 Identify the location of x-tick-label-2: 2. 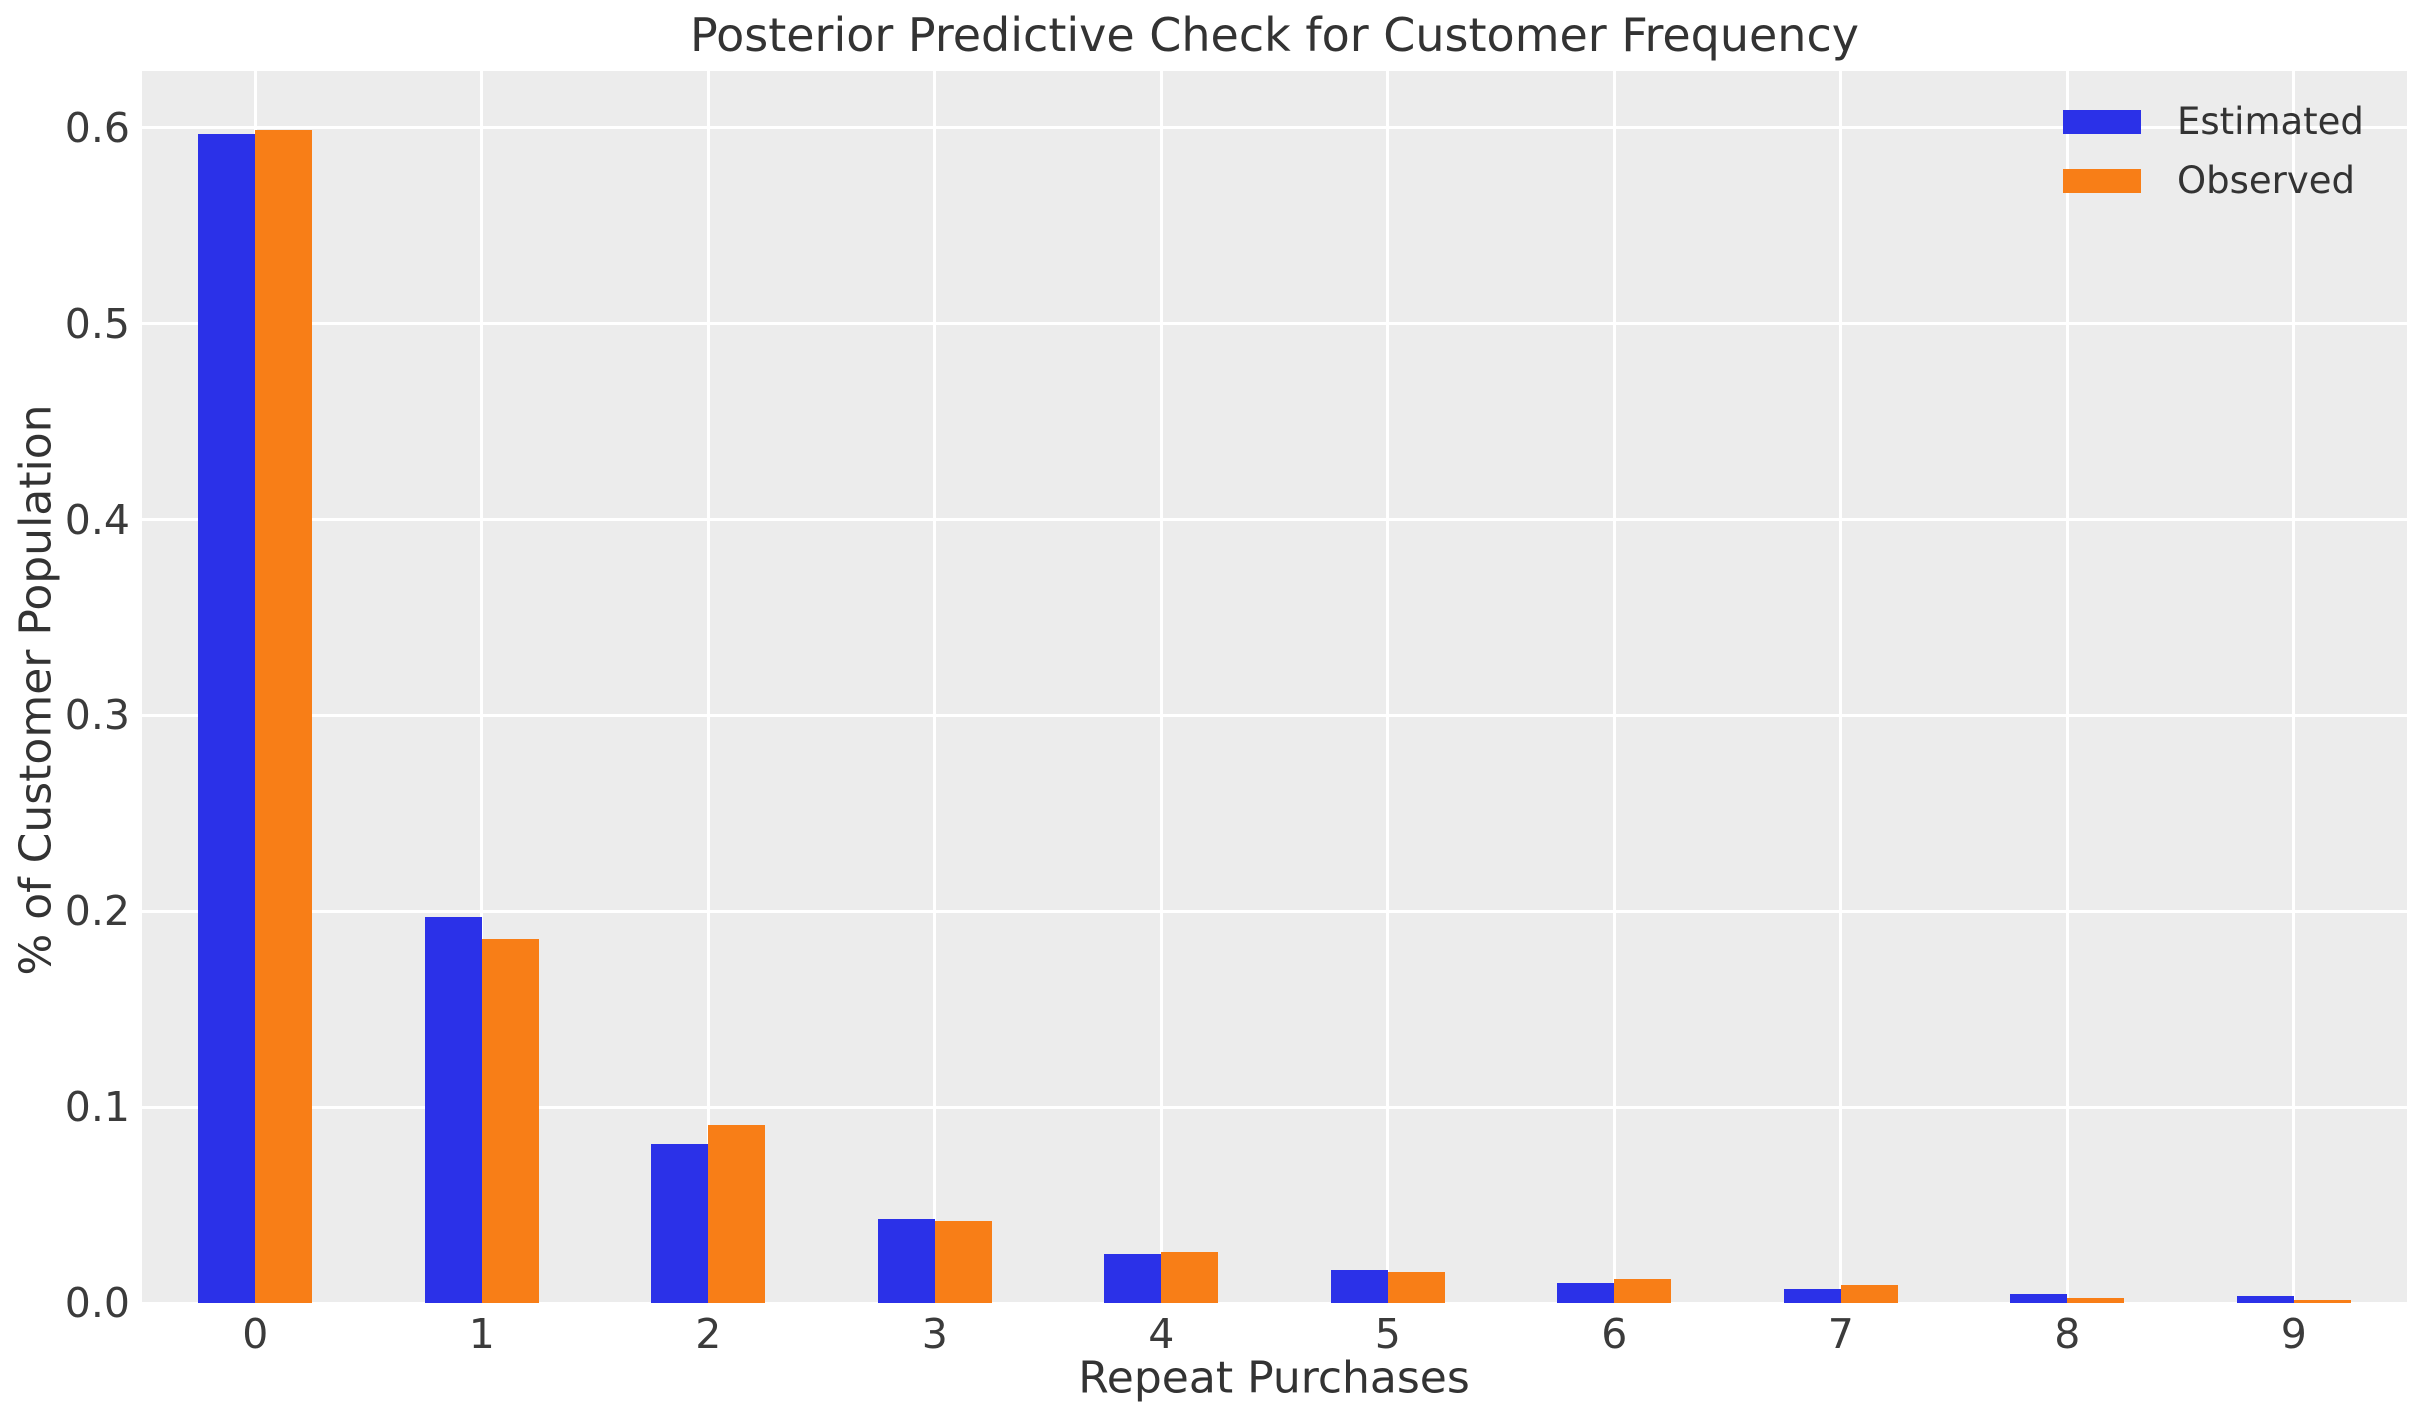
(708, 1334).